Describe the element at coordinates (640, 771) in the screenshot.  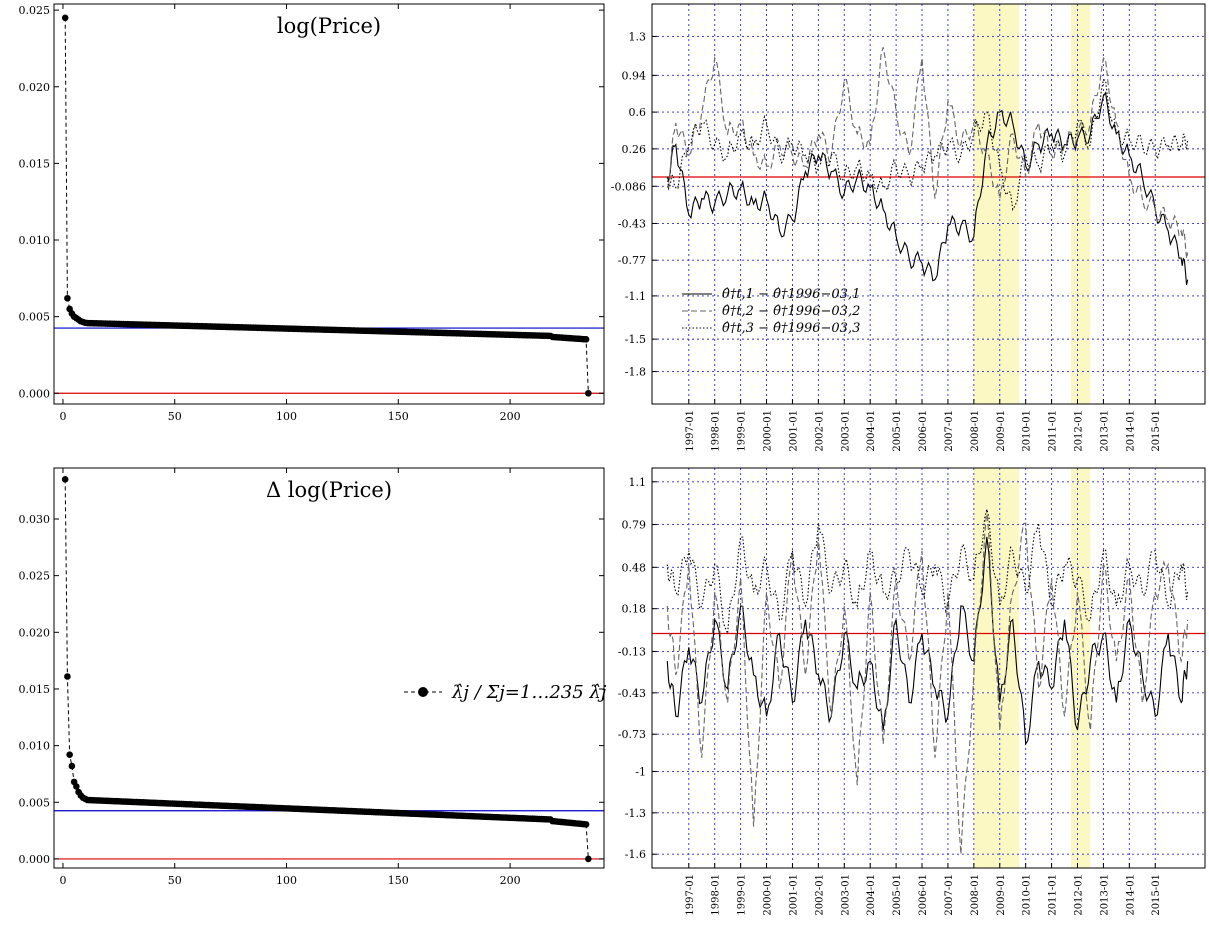
I see `y-tick-label: -1` at that location.